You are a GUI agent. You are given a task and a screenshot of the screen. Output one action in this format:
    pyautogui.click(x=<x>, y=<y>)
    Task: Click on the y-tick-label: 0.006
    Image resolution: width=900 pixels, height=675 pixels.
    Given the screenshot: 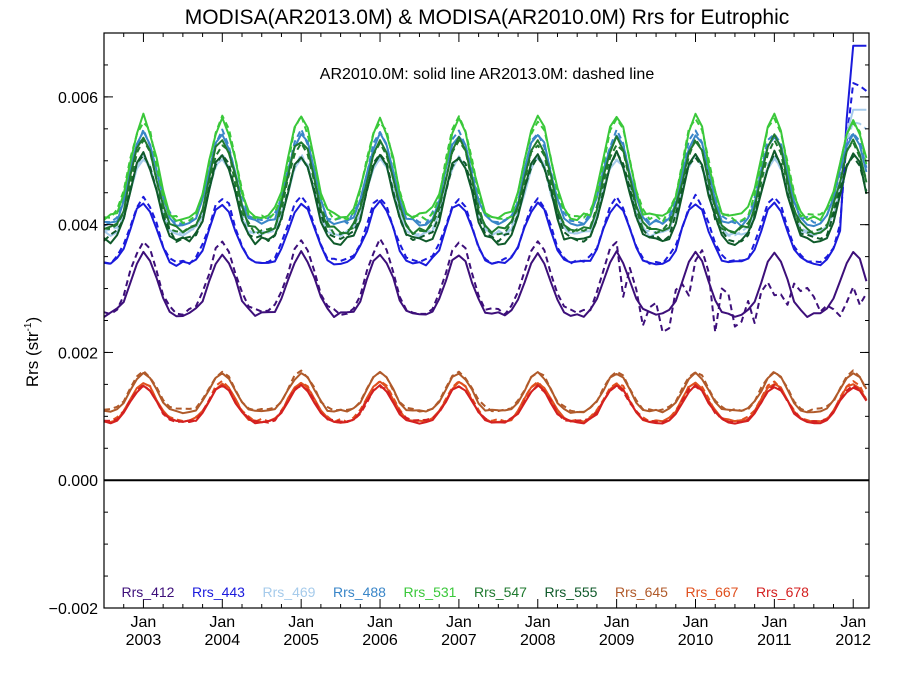 What is the action you would take?
    pyautogui.click(x=78, y=98)
    